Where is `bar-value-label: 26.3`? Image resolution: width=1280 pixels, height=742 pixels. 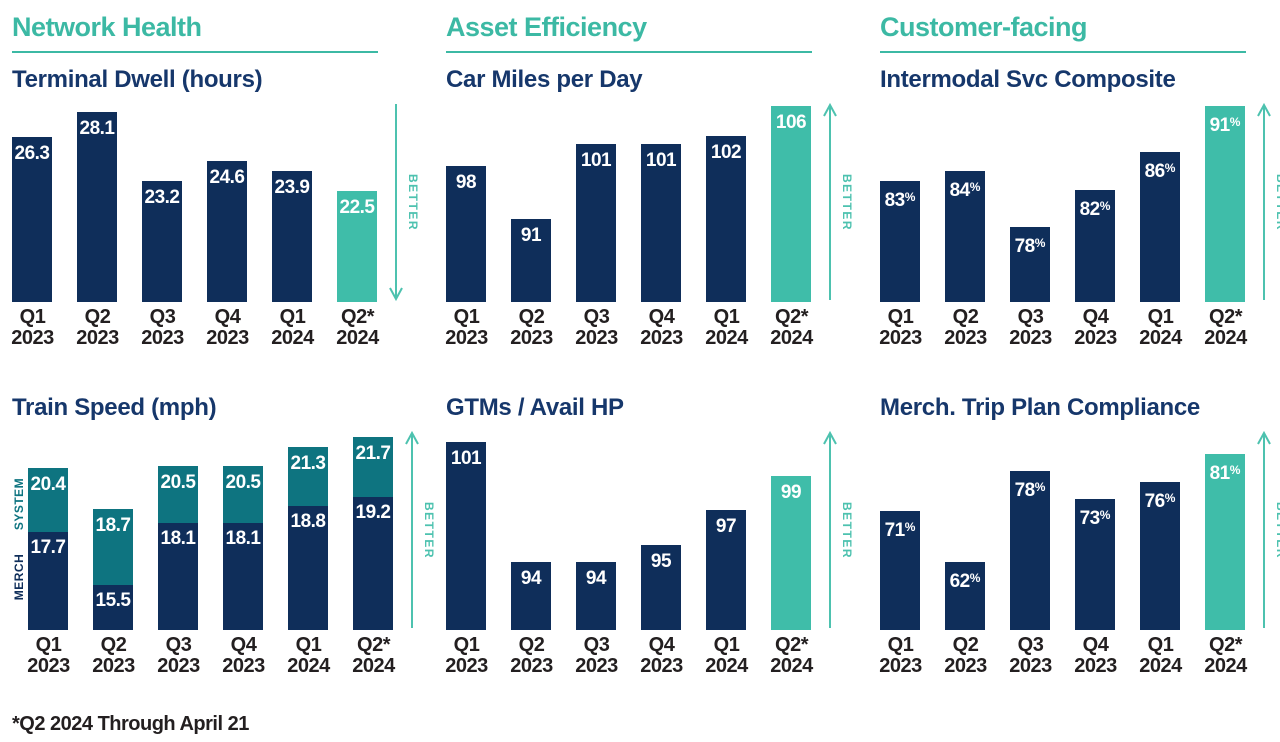 bar-value-label: 26.3 is located at coordinates (32, 153).